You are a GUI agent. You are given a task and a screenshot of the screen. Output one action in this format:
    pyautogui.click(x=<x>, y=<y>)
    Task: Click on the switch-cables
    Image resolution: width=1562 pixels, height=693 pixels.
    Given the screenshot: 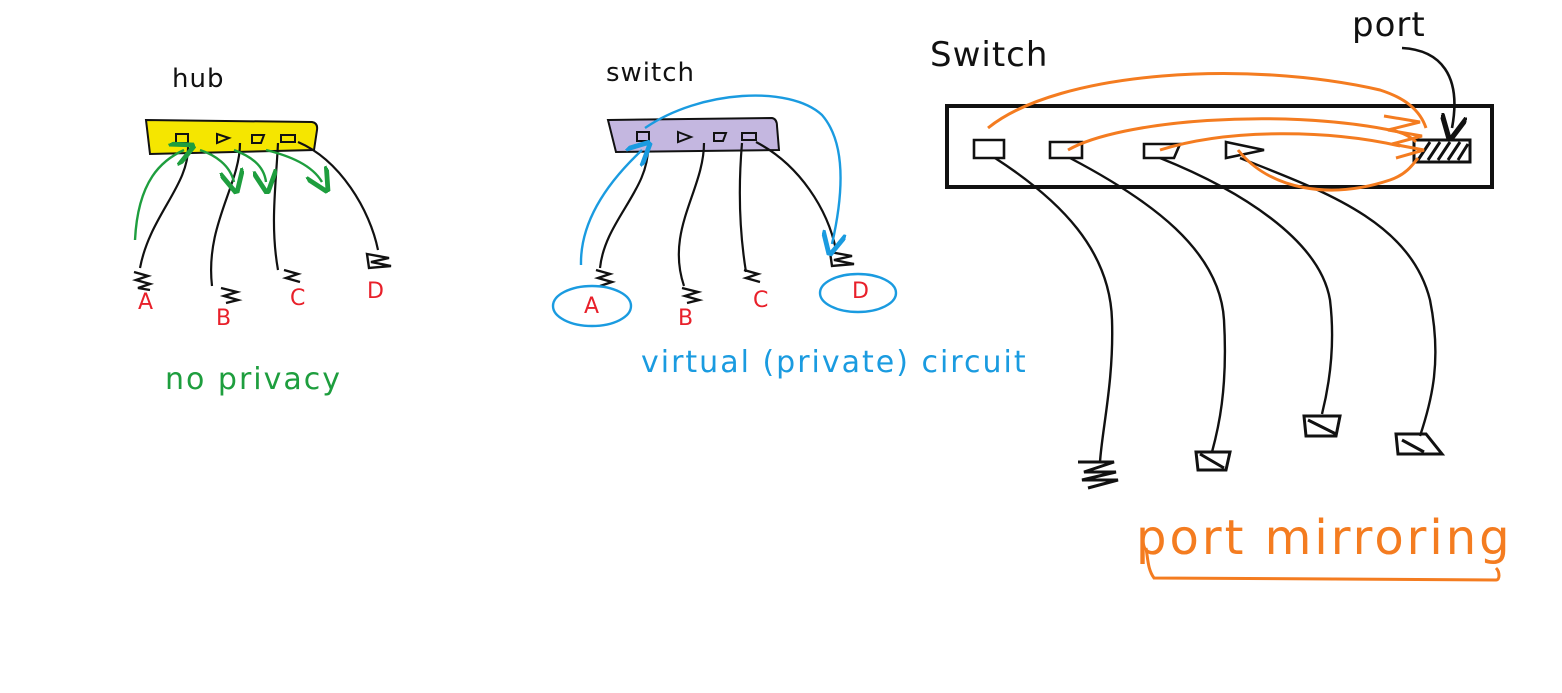 What is the action you would take?
    pyautogui.click(x=718, y=214)
    